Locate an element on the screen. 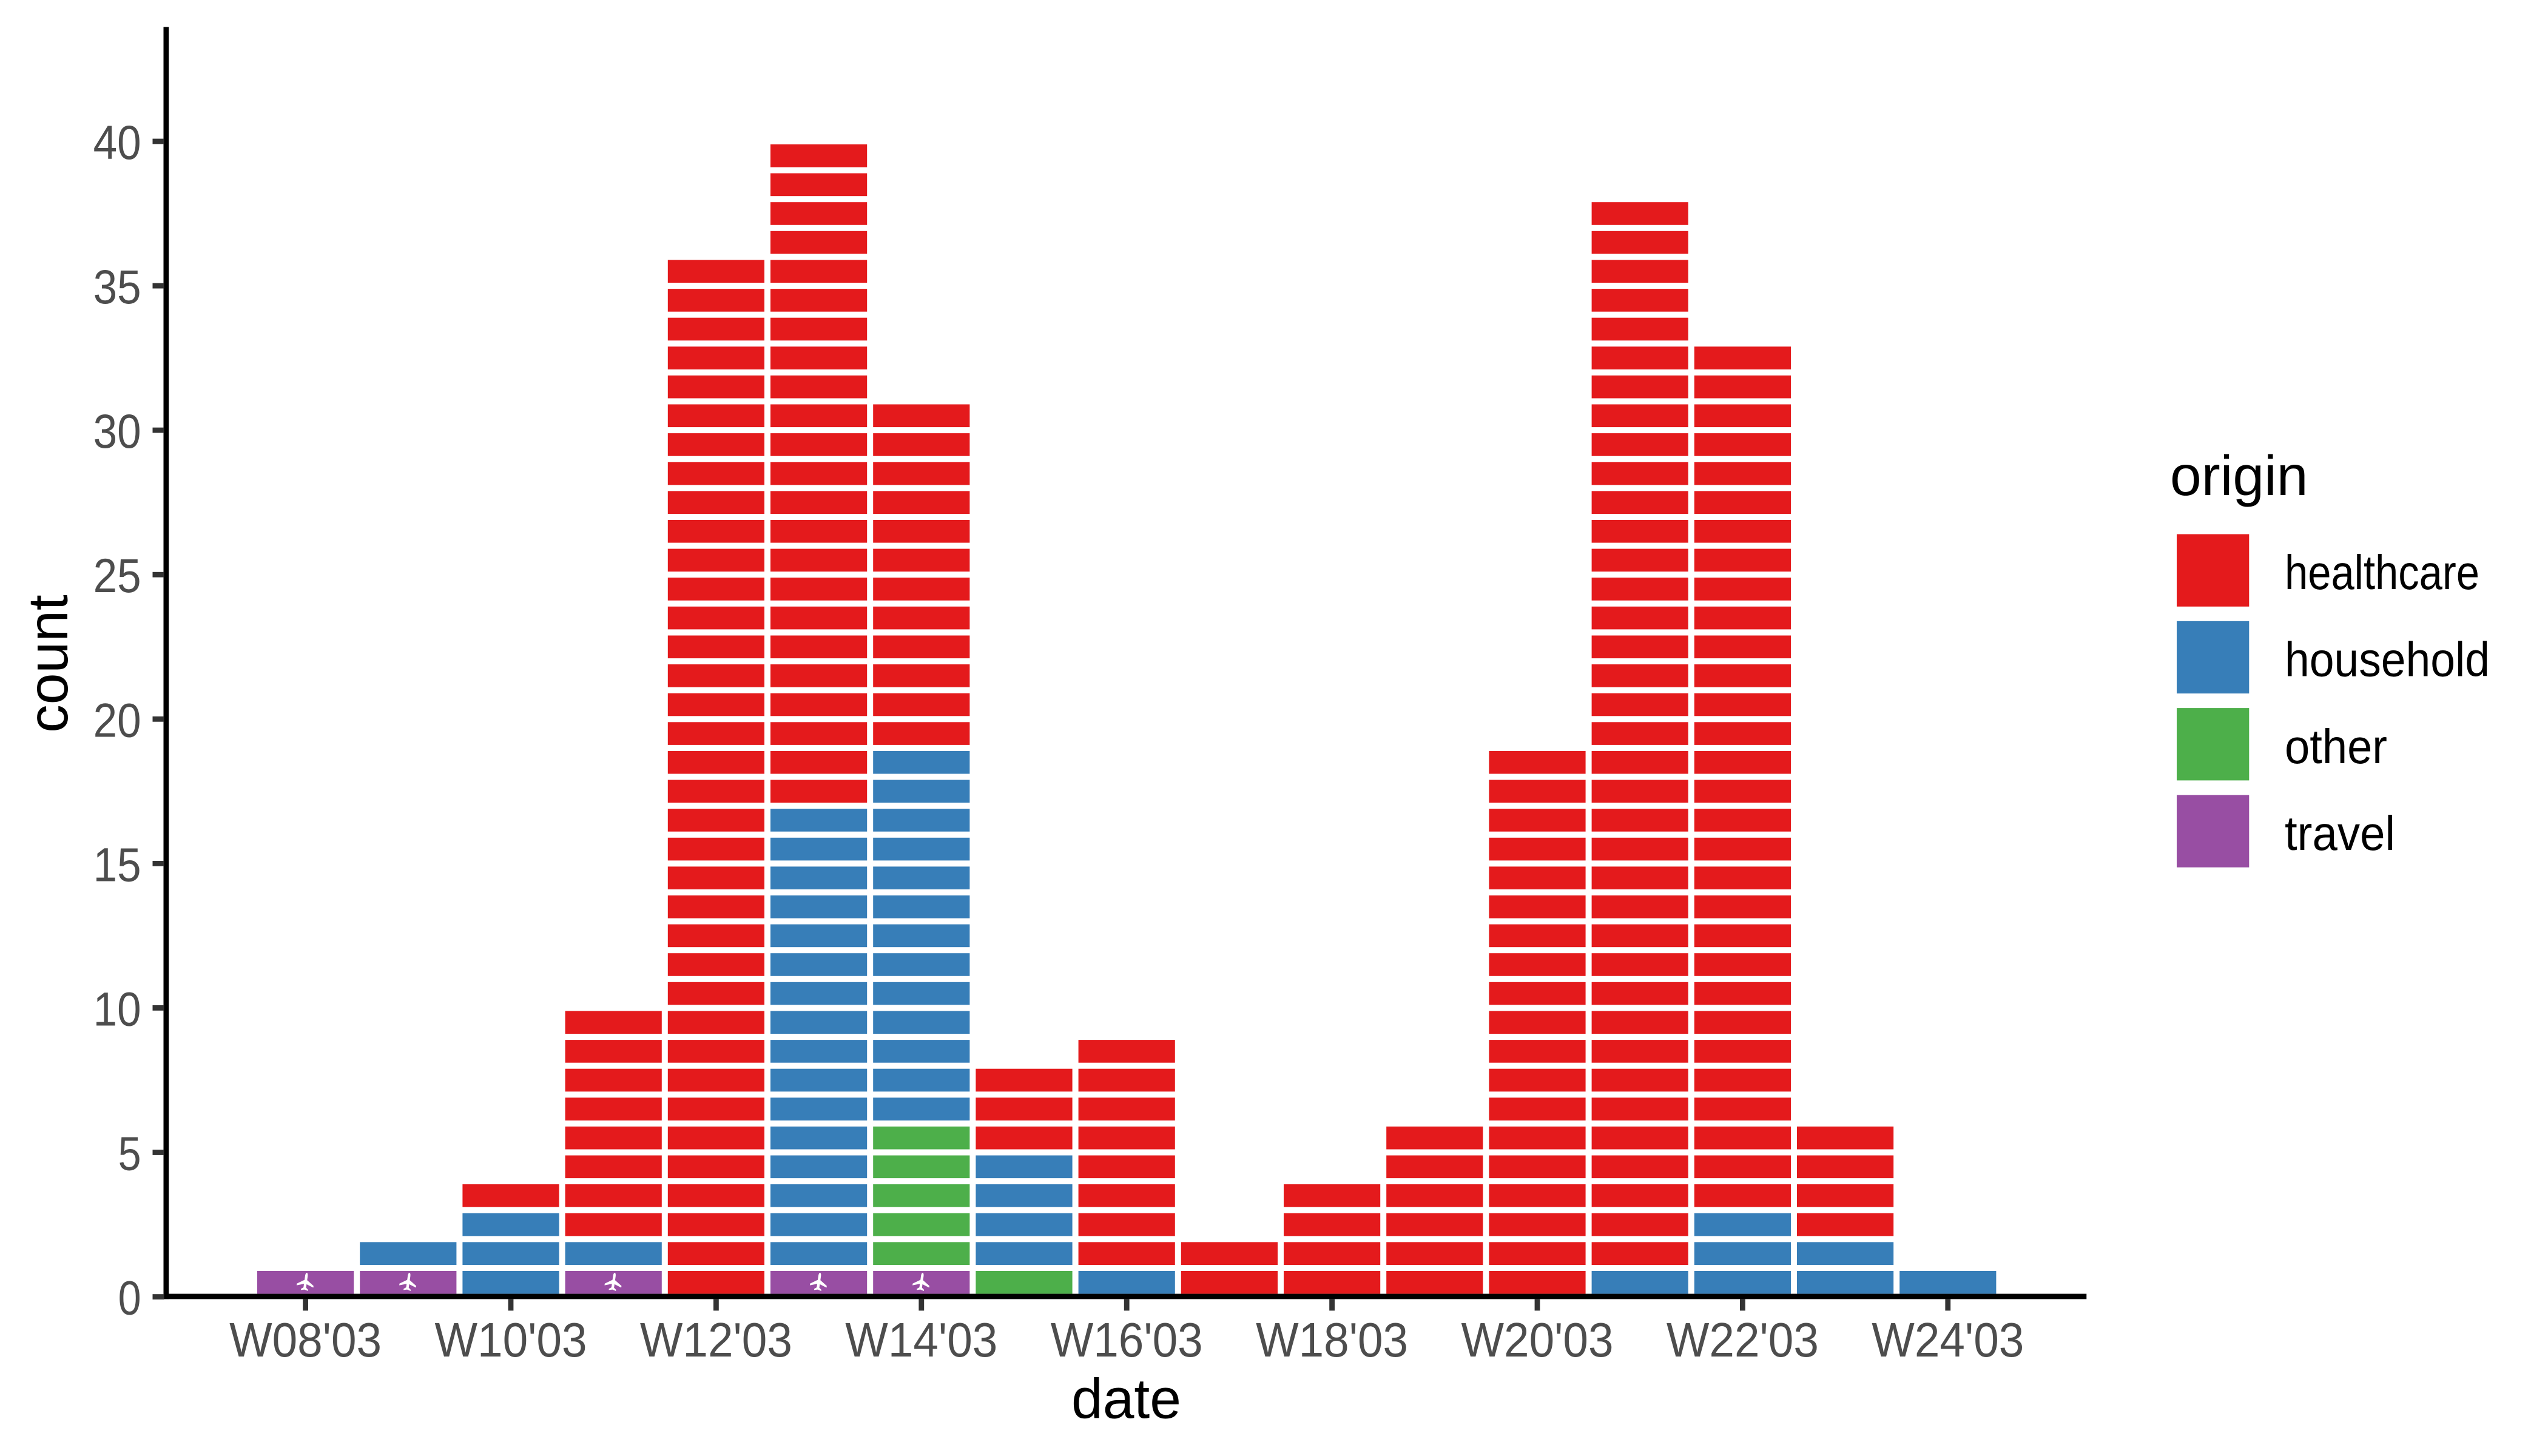 The image size is (2548, 1456). svg-text: W22'03 is located at coordinates (1743, 1340).